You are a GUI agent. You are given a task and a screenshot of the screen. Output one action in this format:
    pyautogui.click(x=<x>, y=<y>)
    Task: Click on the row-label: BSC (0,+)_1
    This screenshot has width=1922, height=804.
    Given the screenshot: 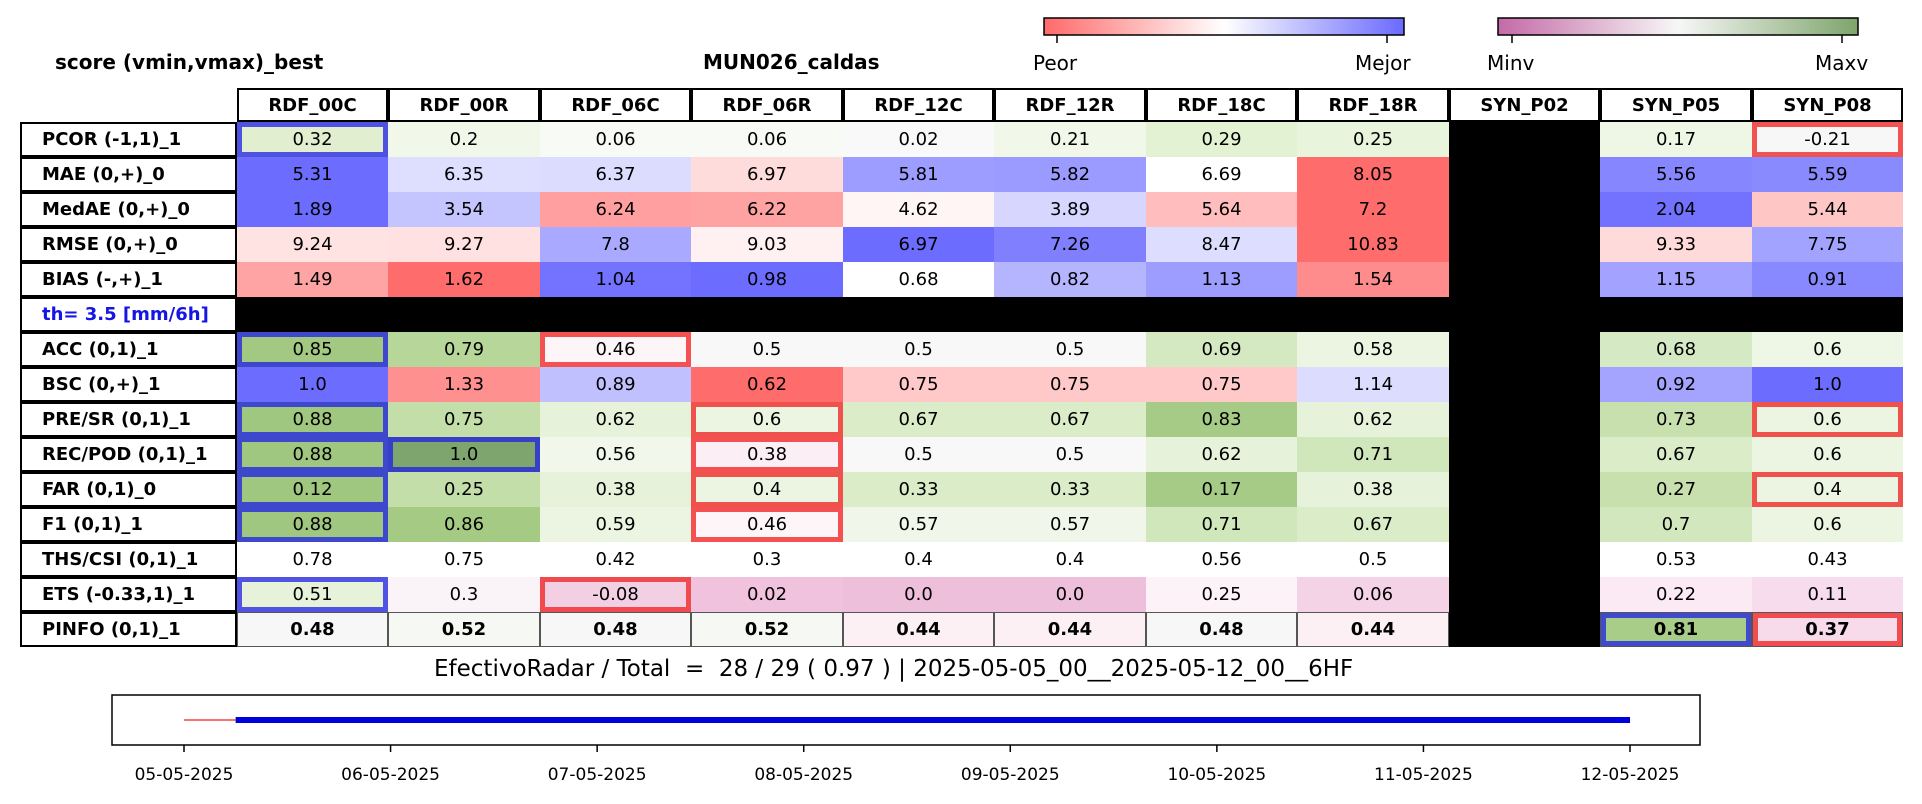 What is the action you would take?
    pyautogui.click(x=128, y=384)
    